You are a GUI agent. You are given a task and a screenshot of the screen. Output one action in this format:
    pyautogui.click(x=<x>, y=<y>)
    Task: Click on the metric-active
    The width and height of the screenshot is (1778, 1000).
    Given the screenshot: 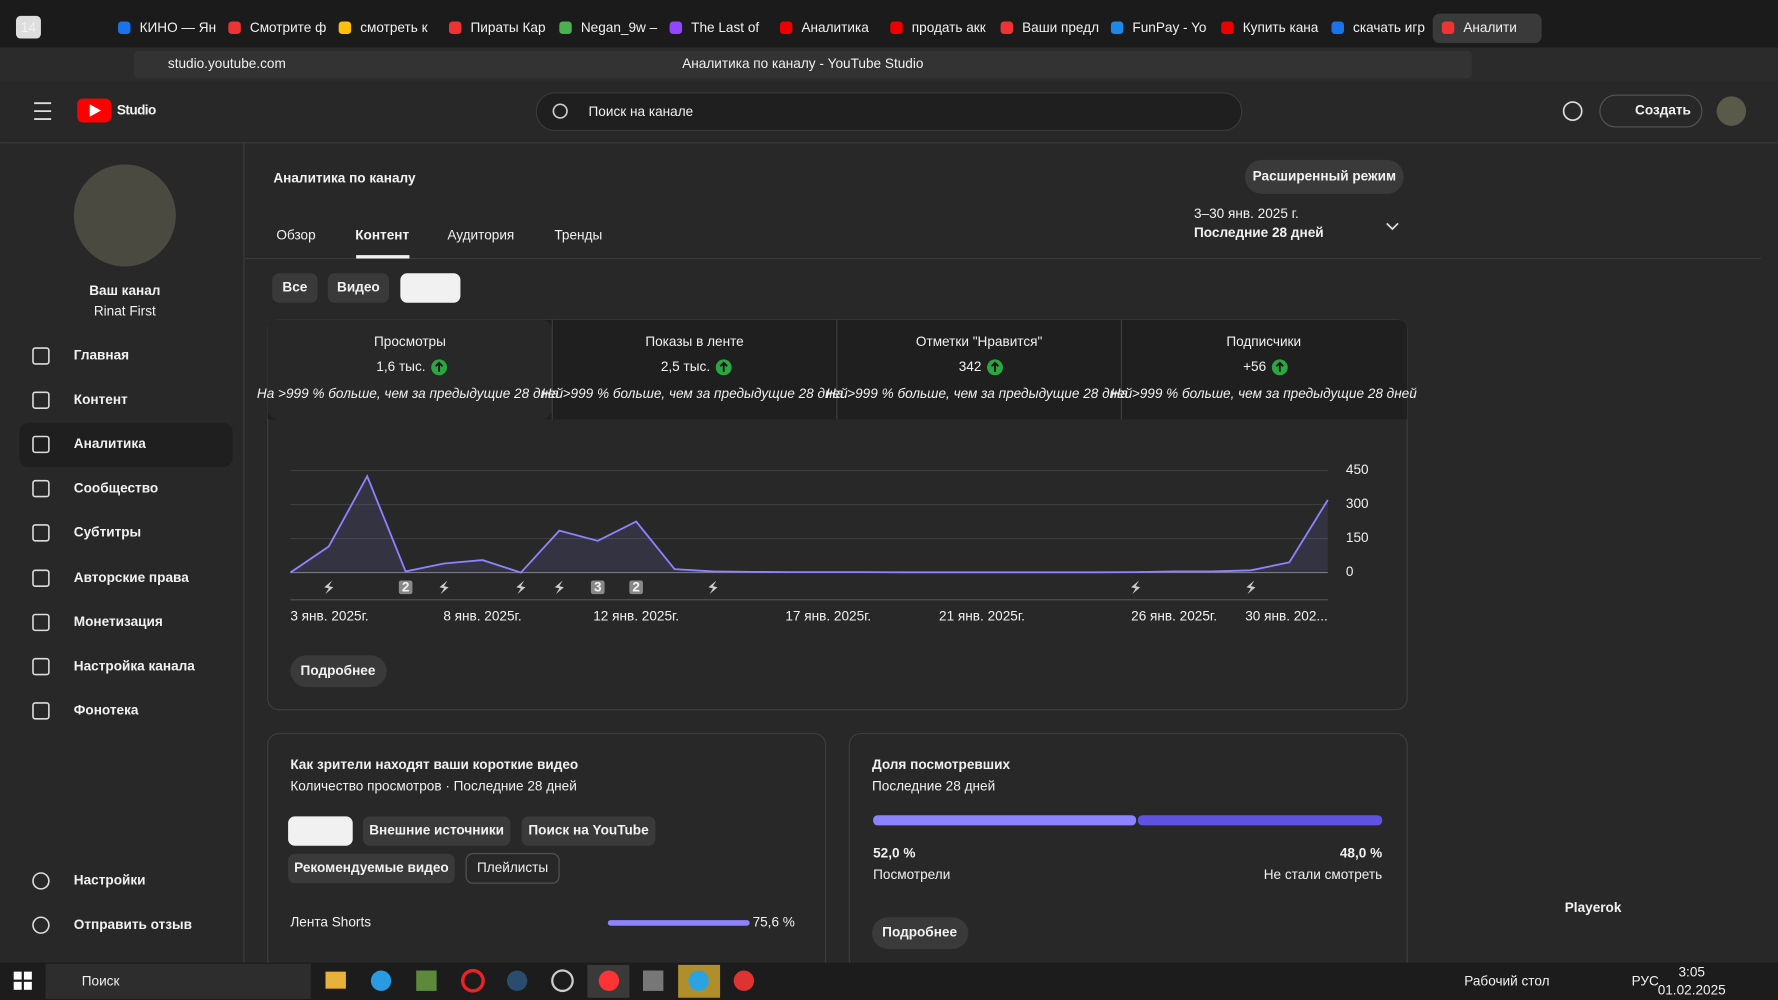 What is the action you would take?
    pyautogui.click(x=410, y=369)
    